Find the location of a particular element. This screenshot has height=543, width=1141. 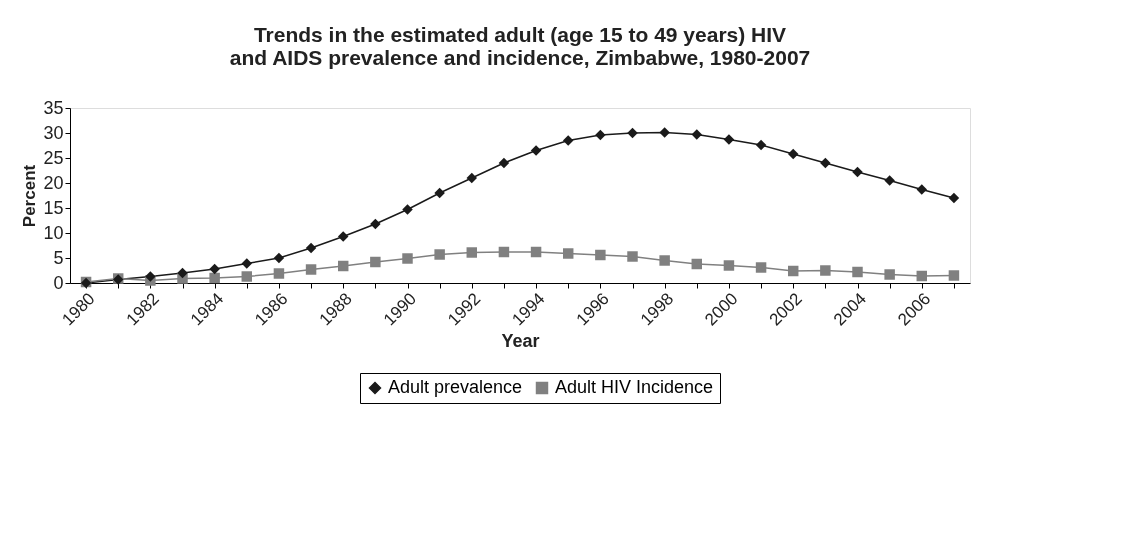

y-tick-label: 15 is located at coordinates (53, 207).